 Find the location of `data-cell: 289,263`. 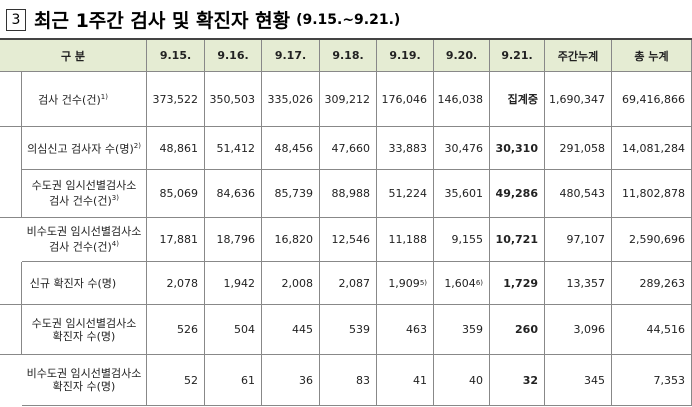

data-cell: 289,263 is located at coordinates (652, 283).